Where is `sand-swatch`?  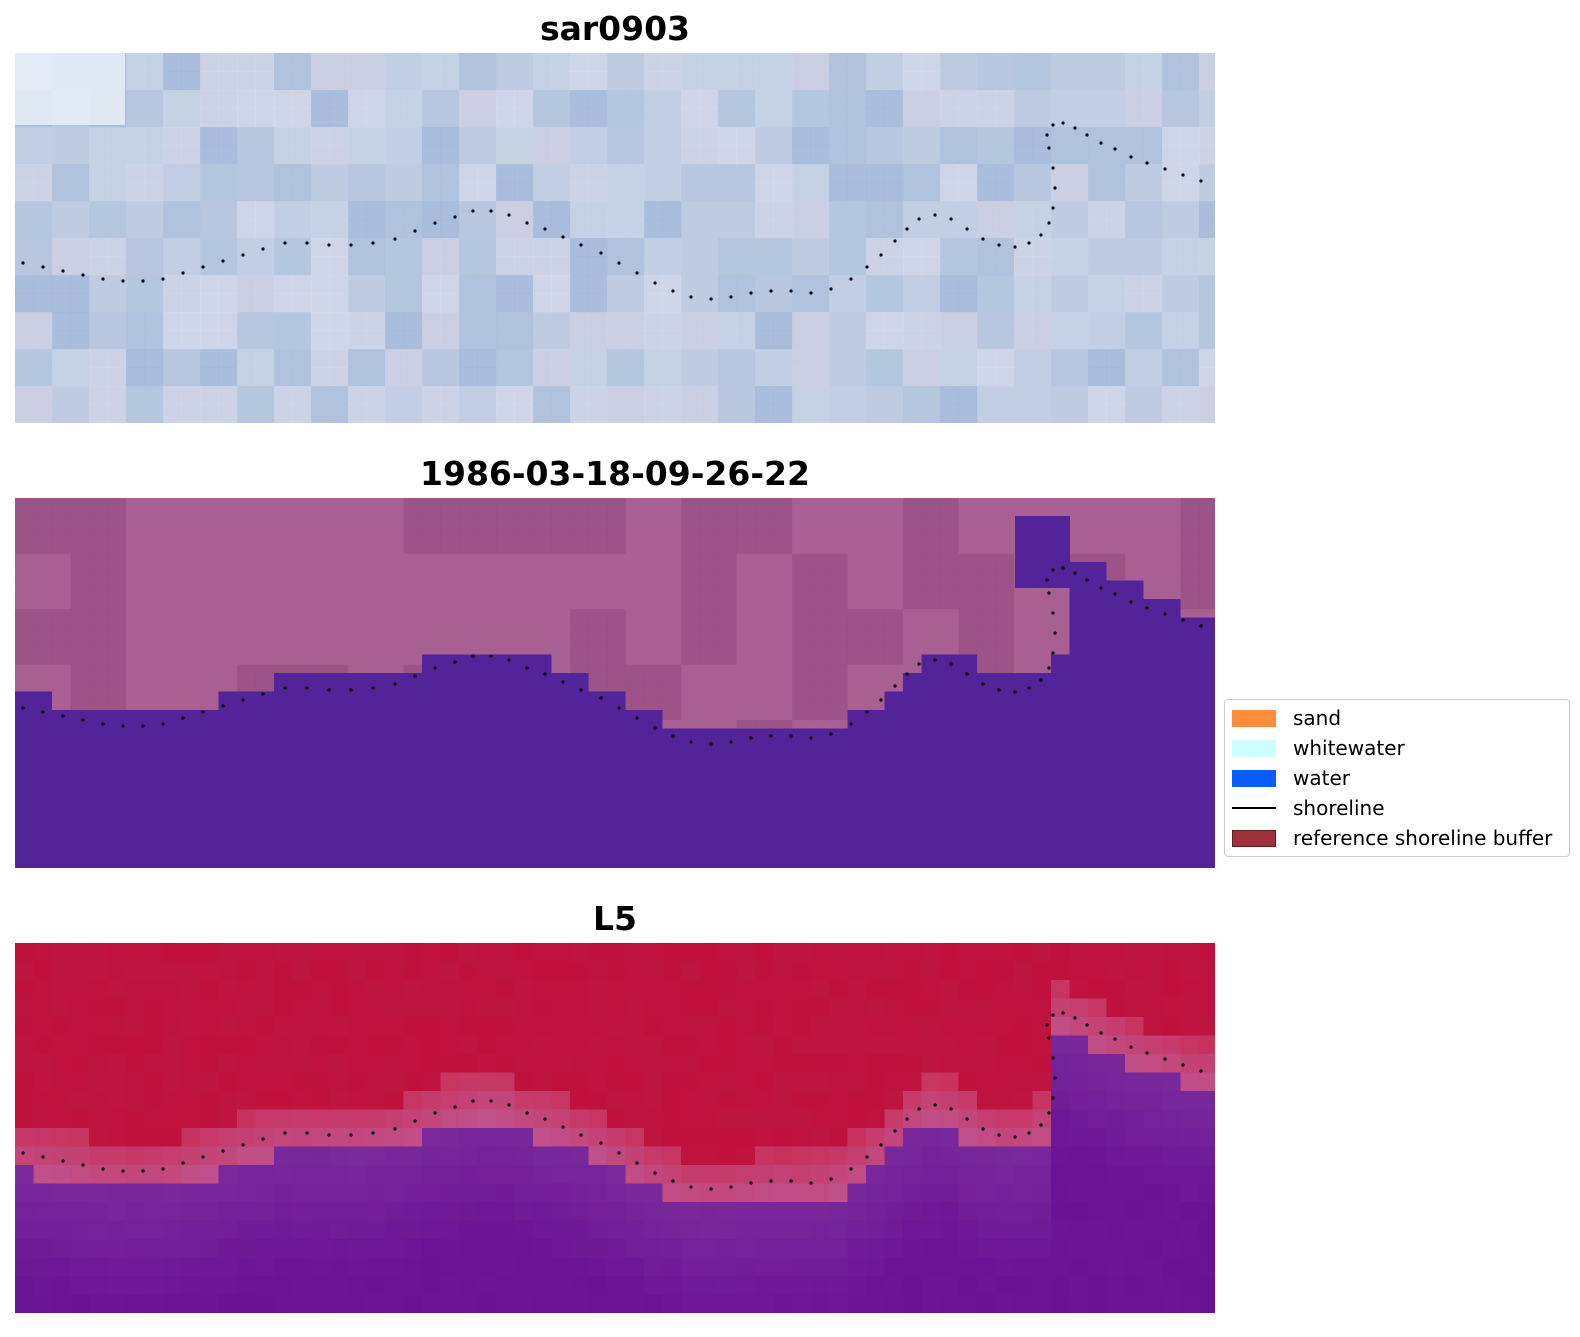
sand-swatch is located at coordinates (1254, 718).